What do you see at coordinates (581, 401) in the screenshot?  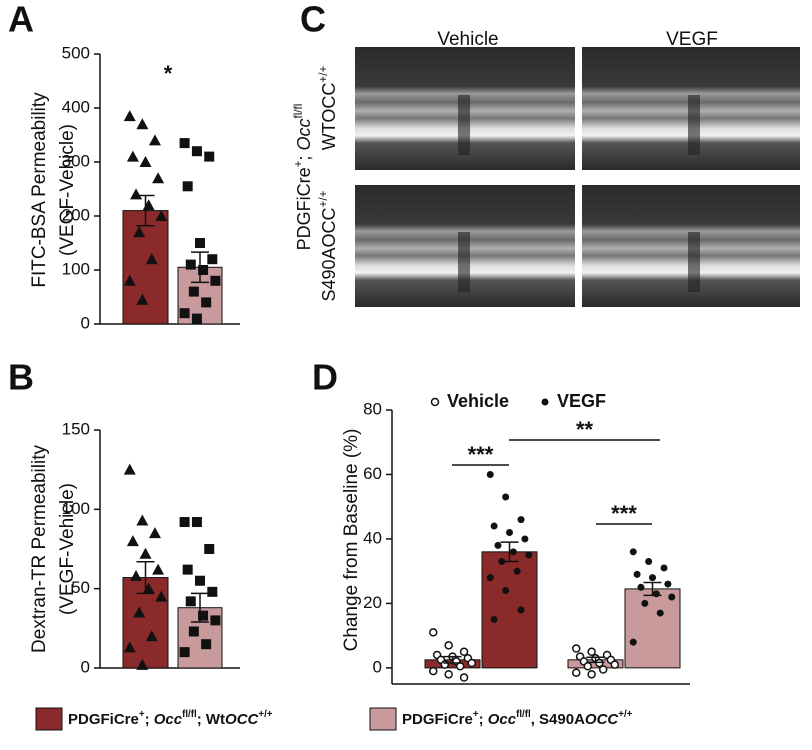 I see `legend-label: VEGF` at bounding box center [581, 401].